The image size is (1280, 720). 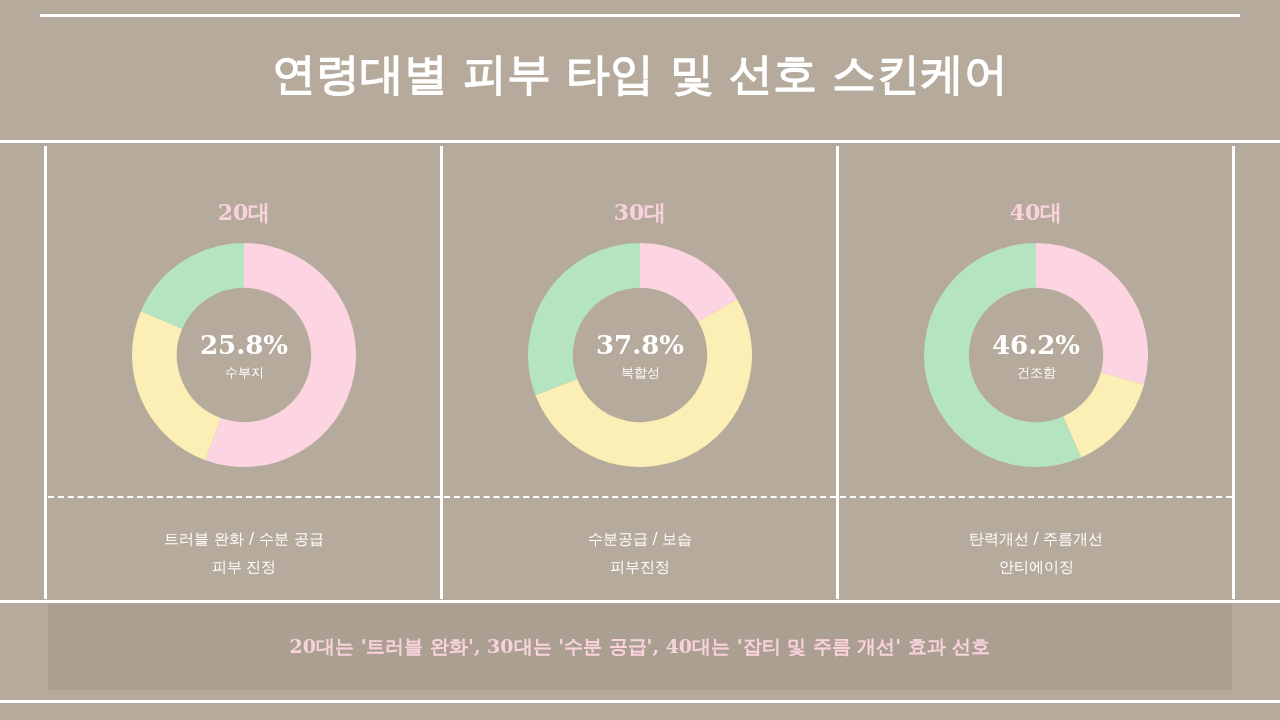 I want to click on text: 피부 진정, so click(x=244, y=567).